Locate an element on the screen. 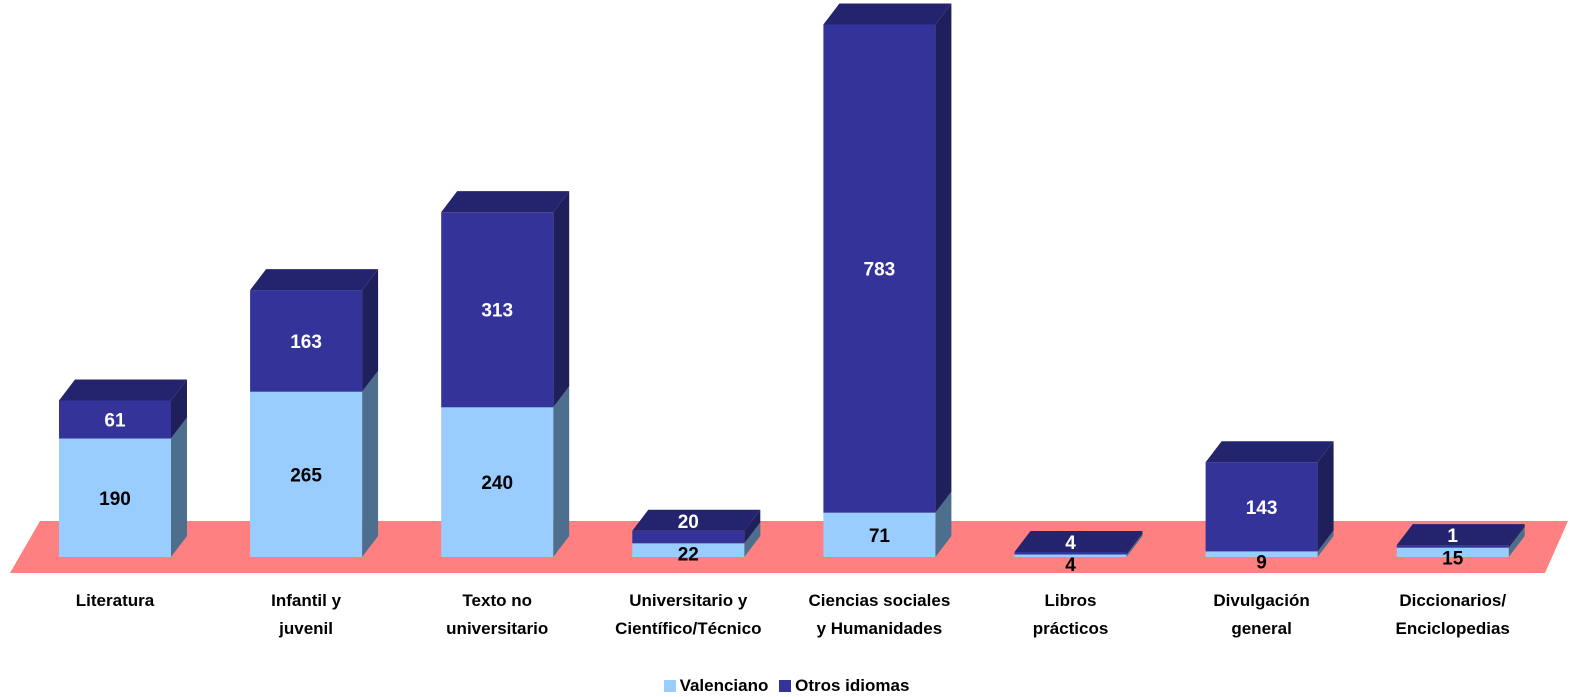  legend-item-valenciano: Valenciano is located at coordinates (716, 686).